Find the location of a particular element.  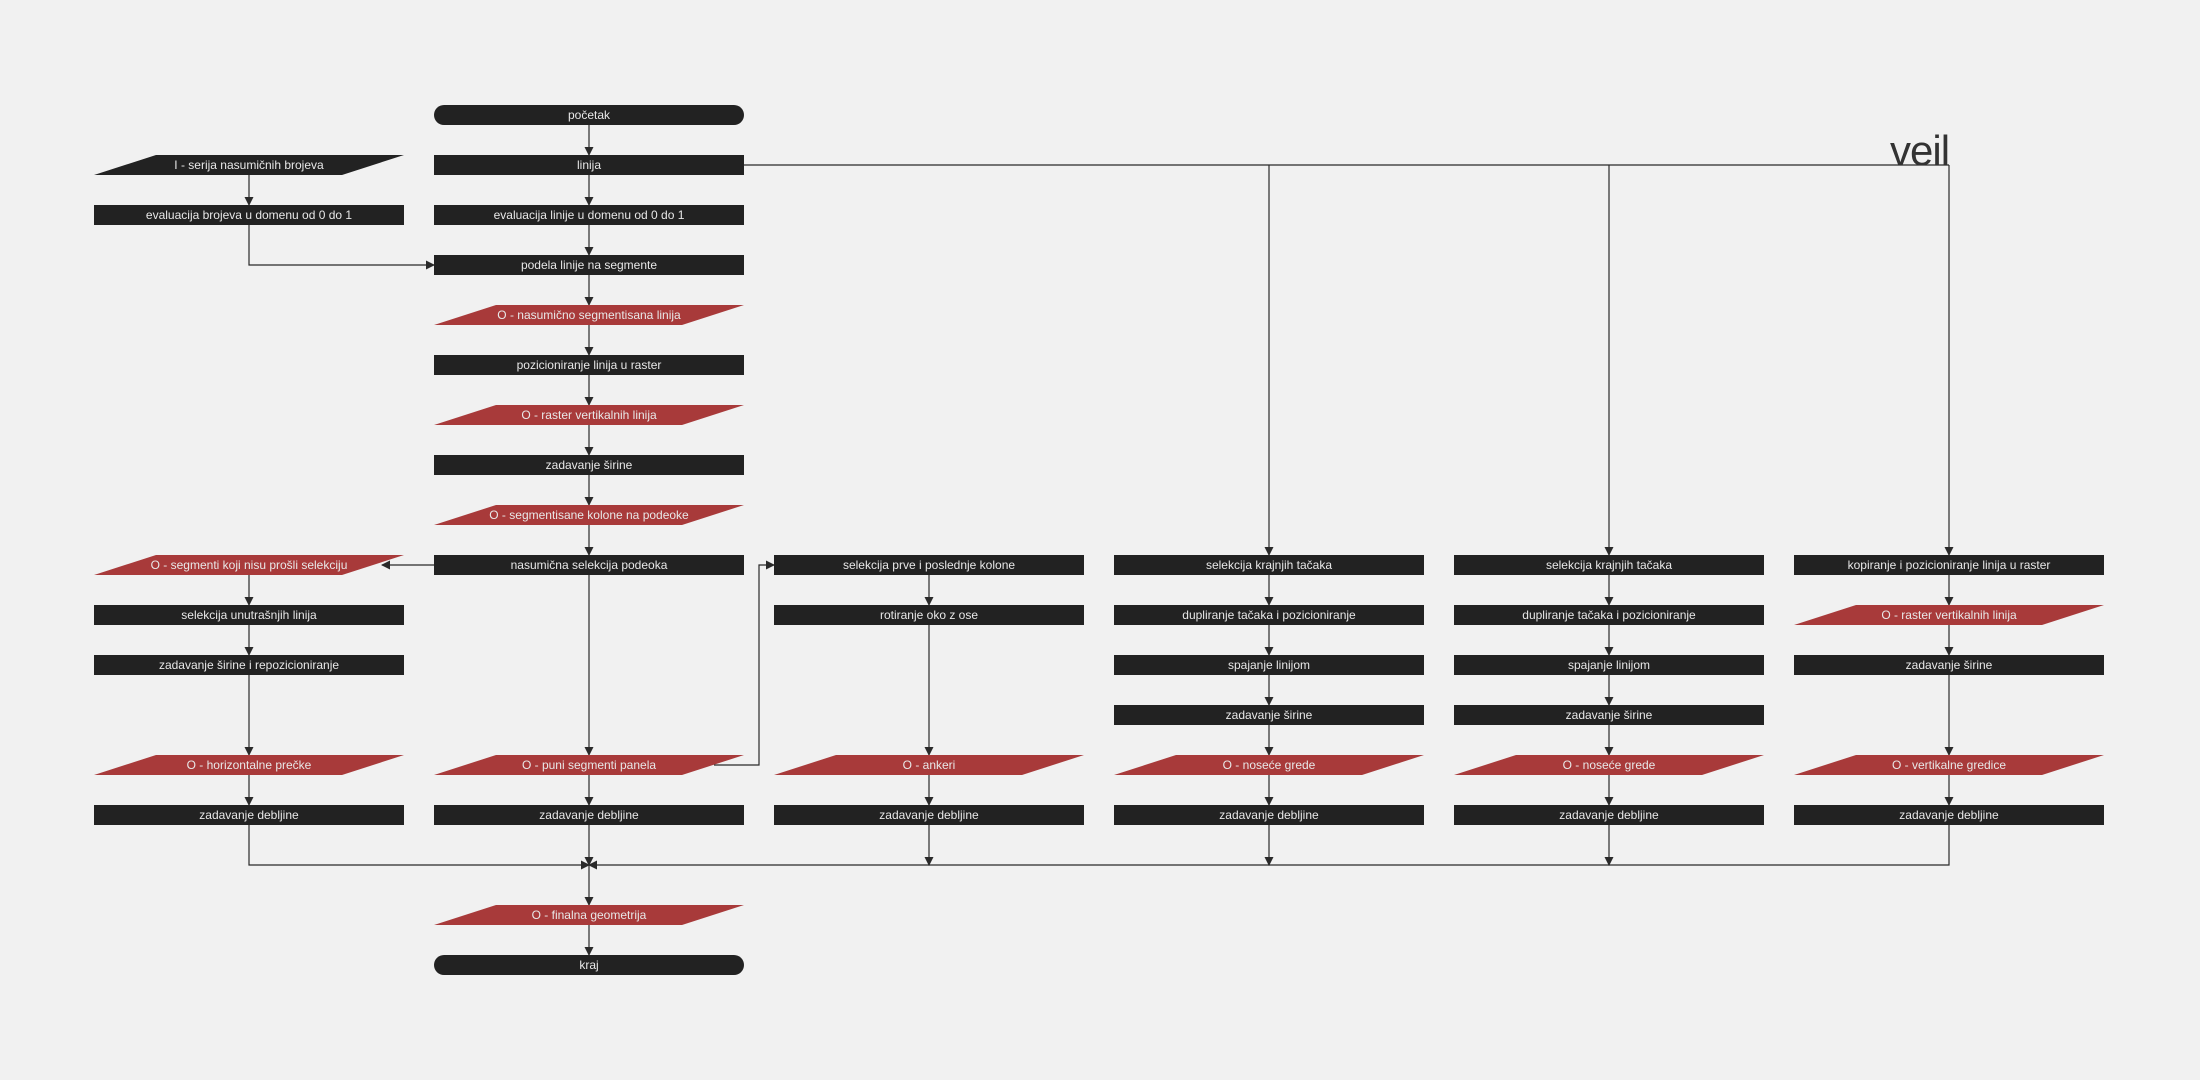

node-dupl1: dupliranje tačaka i pozicioniranje is located at coordinates (1269, 615).